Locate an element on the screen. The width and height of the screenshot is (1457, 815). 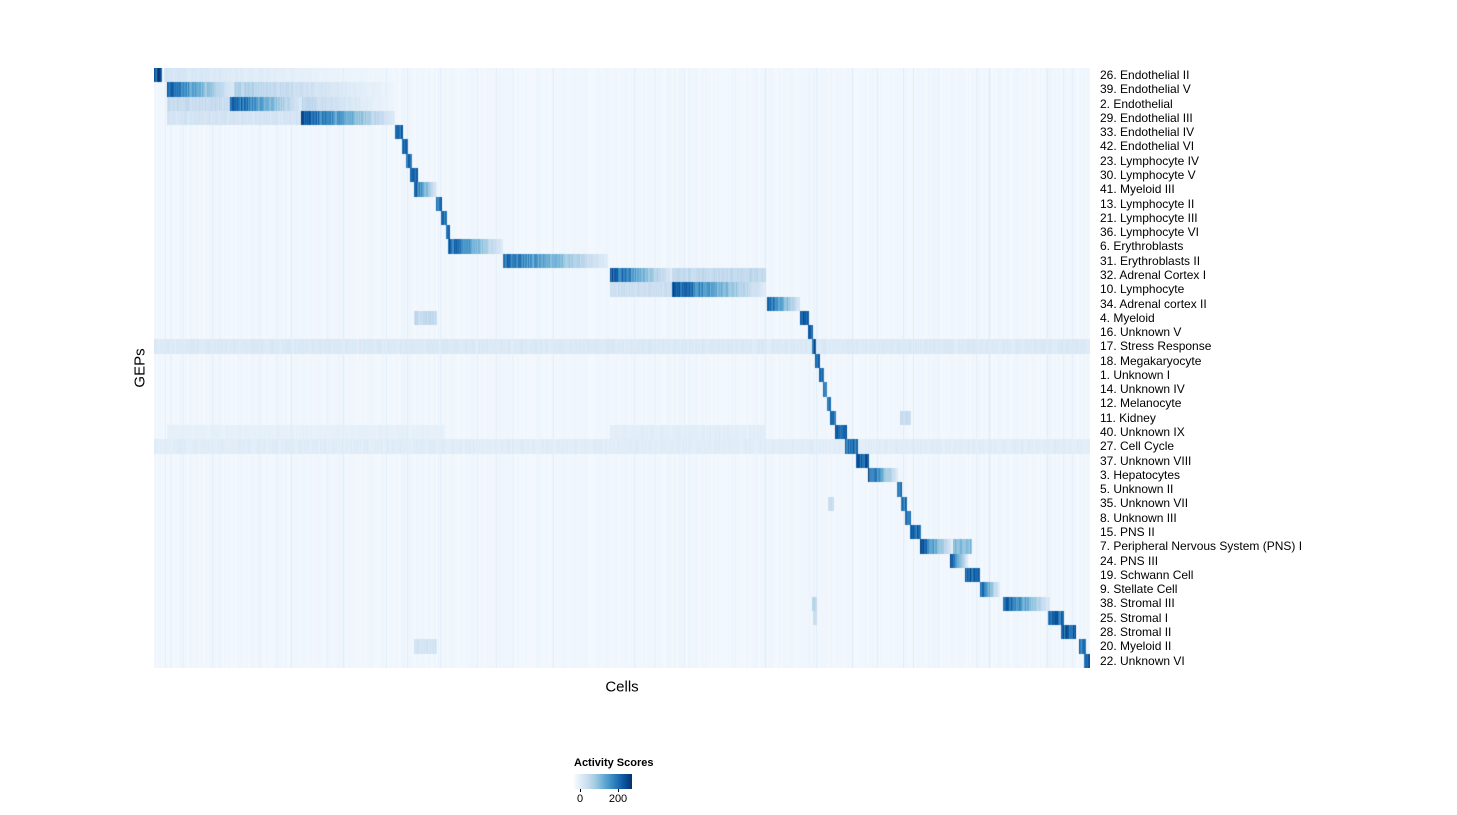
row-label: 36. Lymphocyte VI is located at coordinates (1149, 232).